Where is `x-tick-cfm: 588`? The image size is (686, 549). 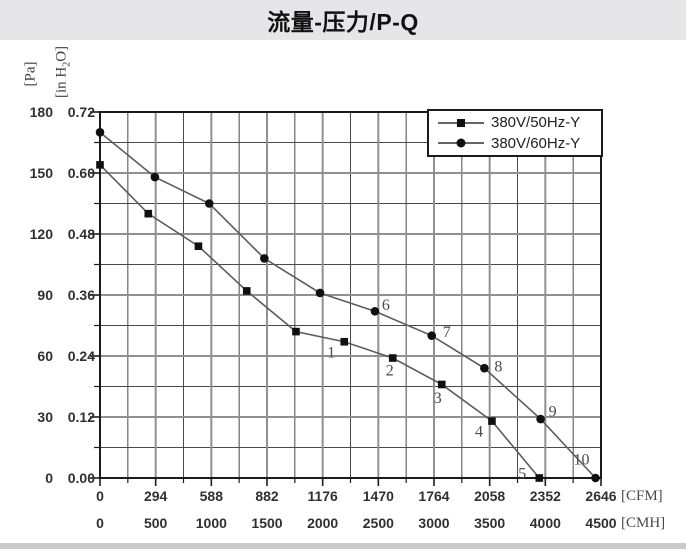 x-tick-cfm: 588 is located at coordinates (211, 496).